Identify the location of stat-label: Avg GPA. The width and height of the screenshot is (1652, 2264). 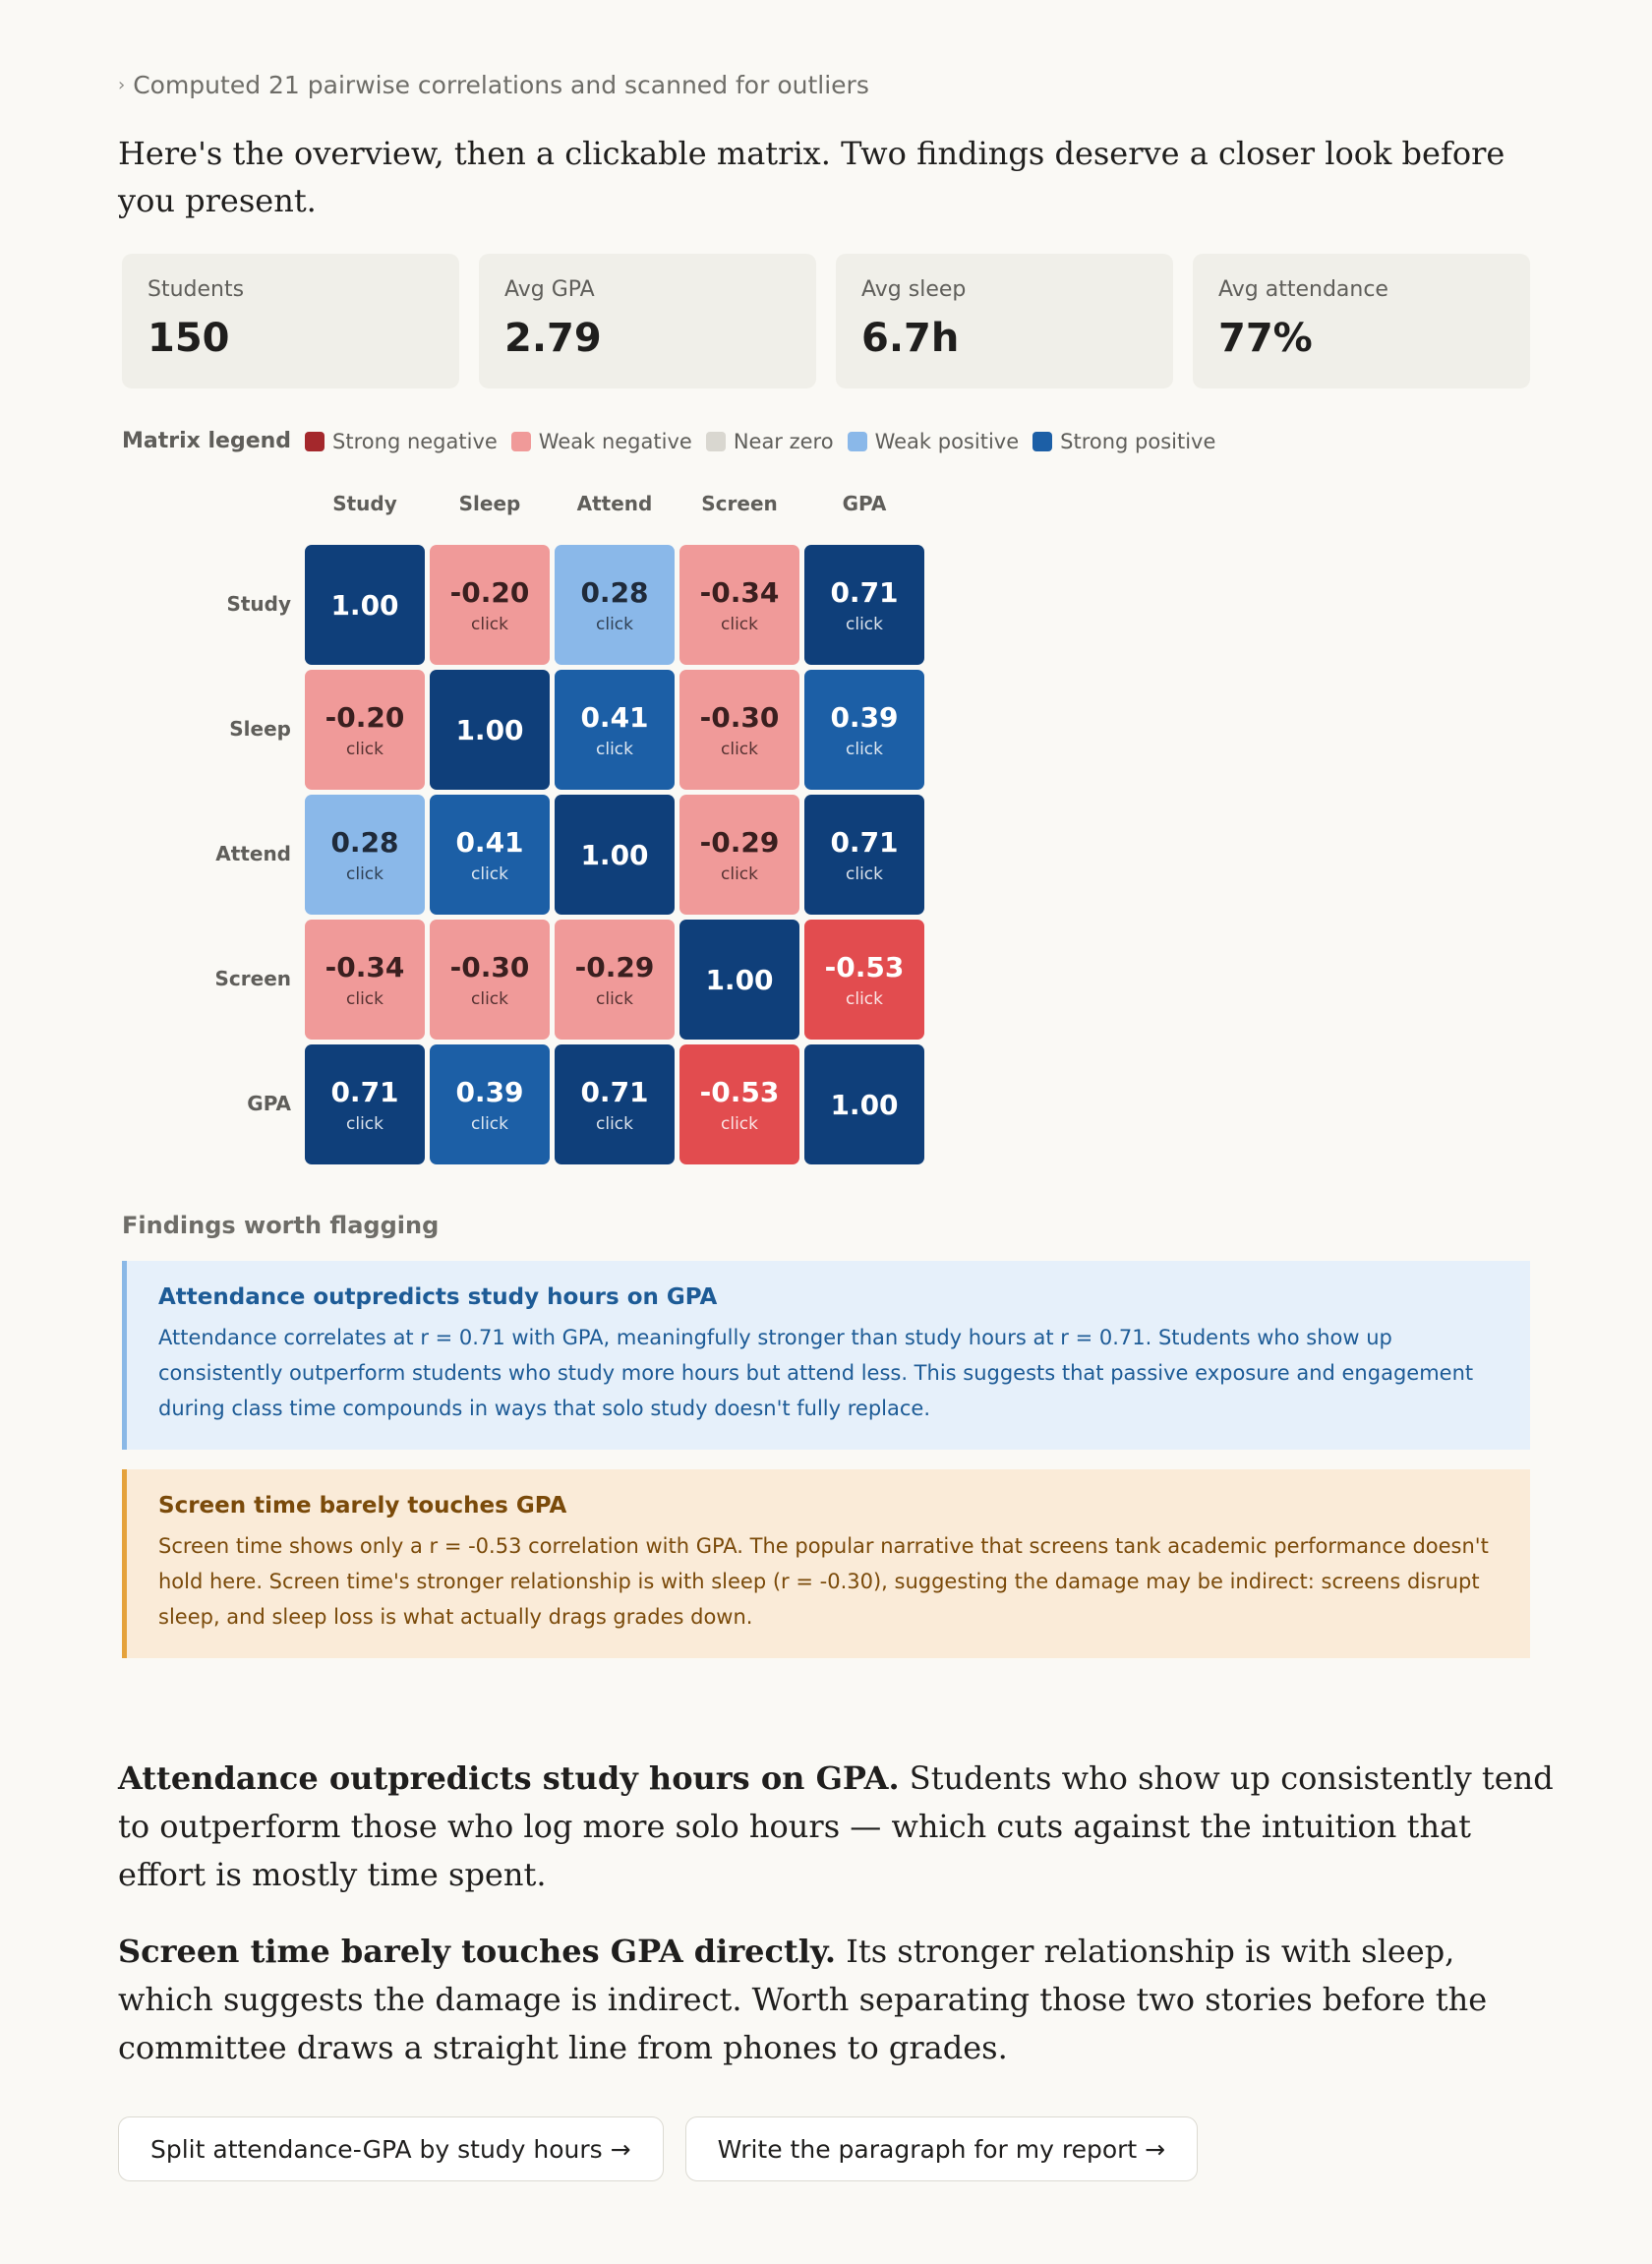
(549, 289).